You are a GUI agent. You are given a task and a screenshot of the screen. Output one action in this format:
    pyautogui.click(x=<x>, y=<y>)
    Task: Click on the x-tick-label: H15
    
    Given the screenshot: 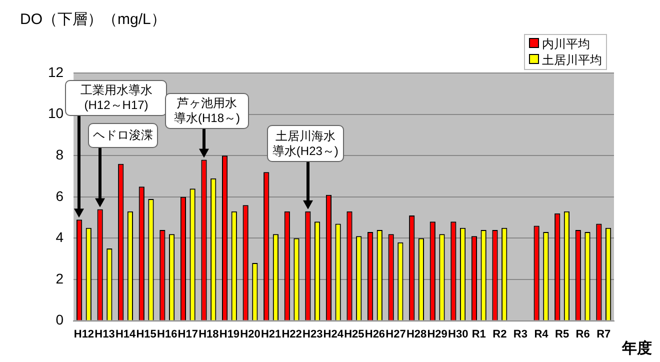 What is the action you would take?
    pyautogui.click(x=146, y=334)
    